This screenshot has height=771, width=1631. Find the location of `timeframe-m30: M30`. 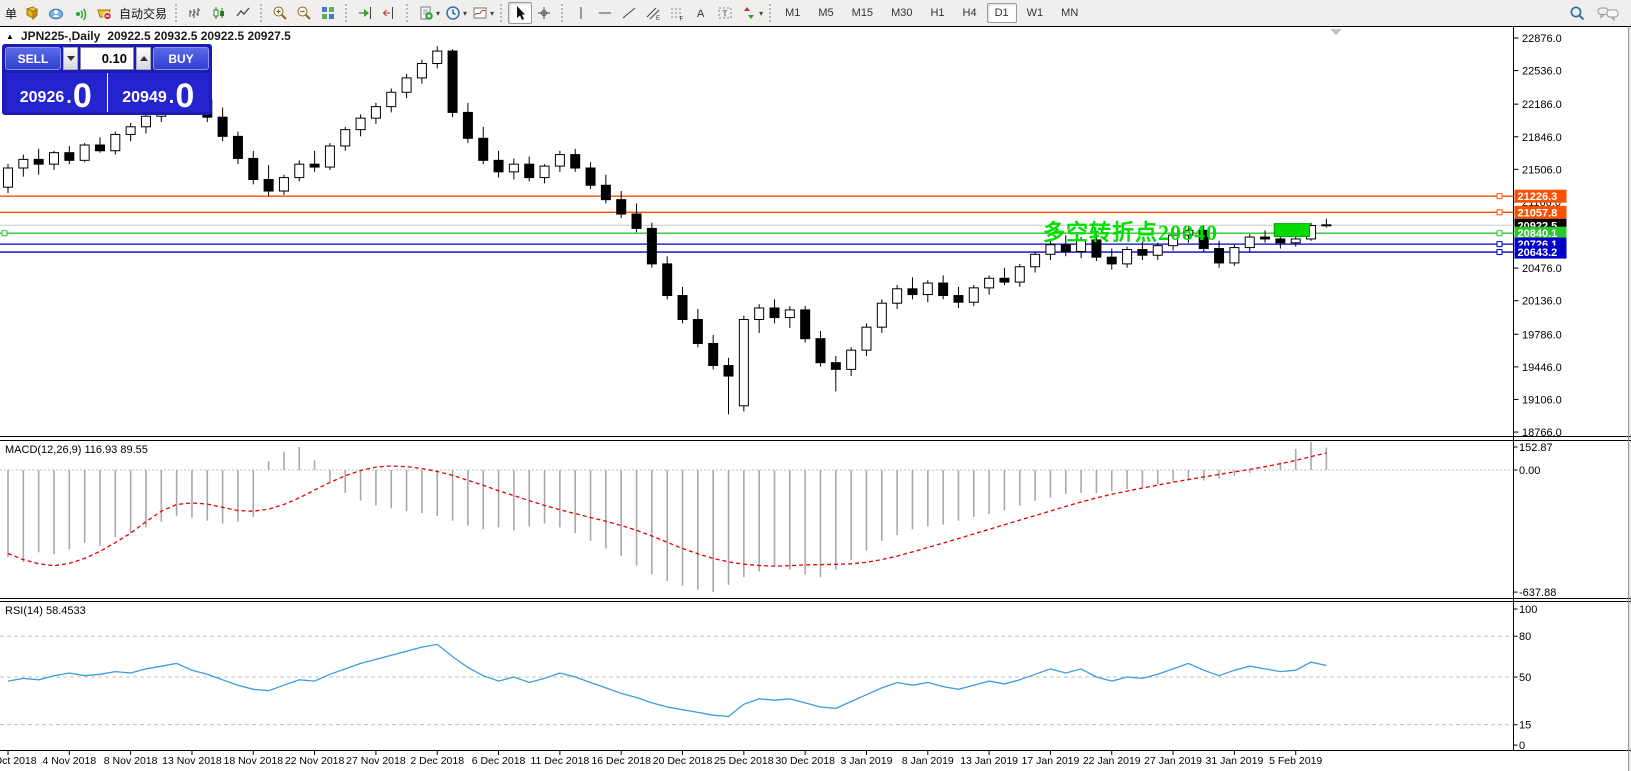

timeframe-m30: M30 is located at coordinates (902, 13).